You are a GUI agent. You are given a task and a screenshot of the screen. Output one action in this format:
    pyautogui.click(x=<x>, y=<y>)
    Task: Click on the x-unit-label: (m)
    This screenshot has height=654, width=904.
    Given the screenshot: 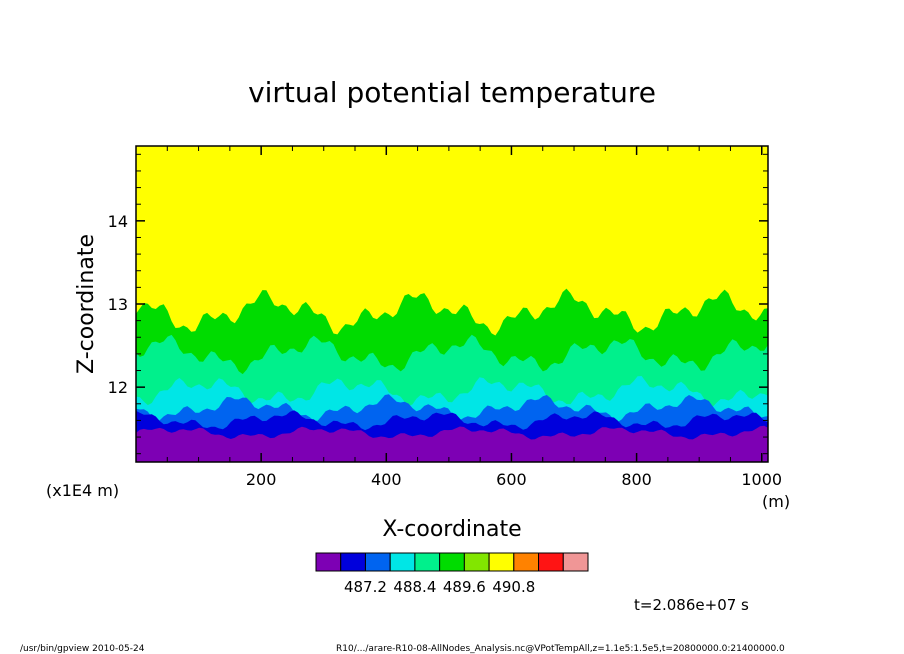 What is the action you would take?
    pyautogui.click(x=776, y=501)
    